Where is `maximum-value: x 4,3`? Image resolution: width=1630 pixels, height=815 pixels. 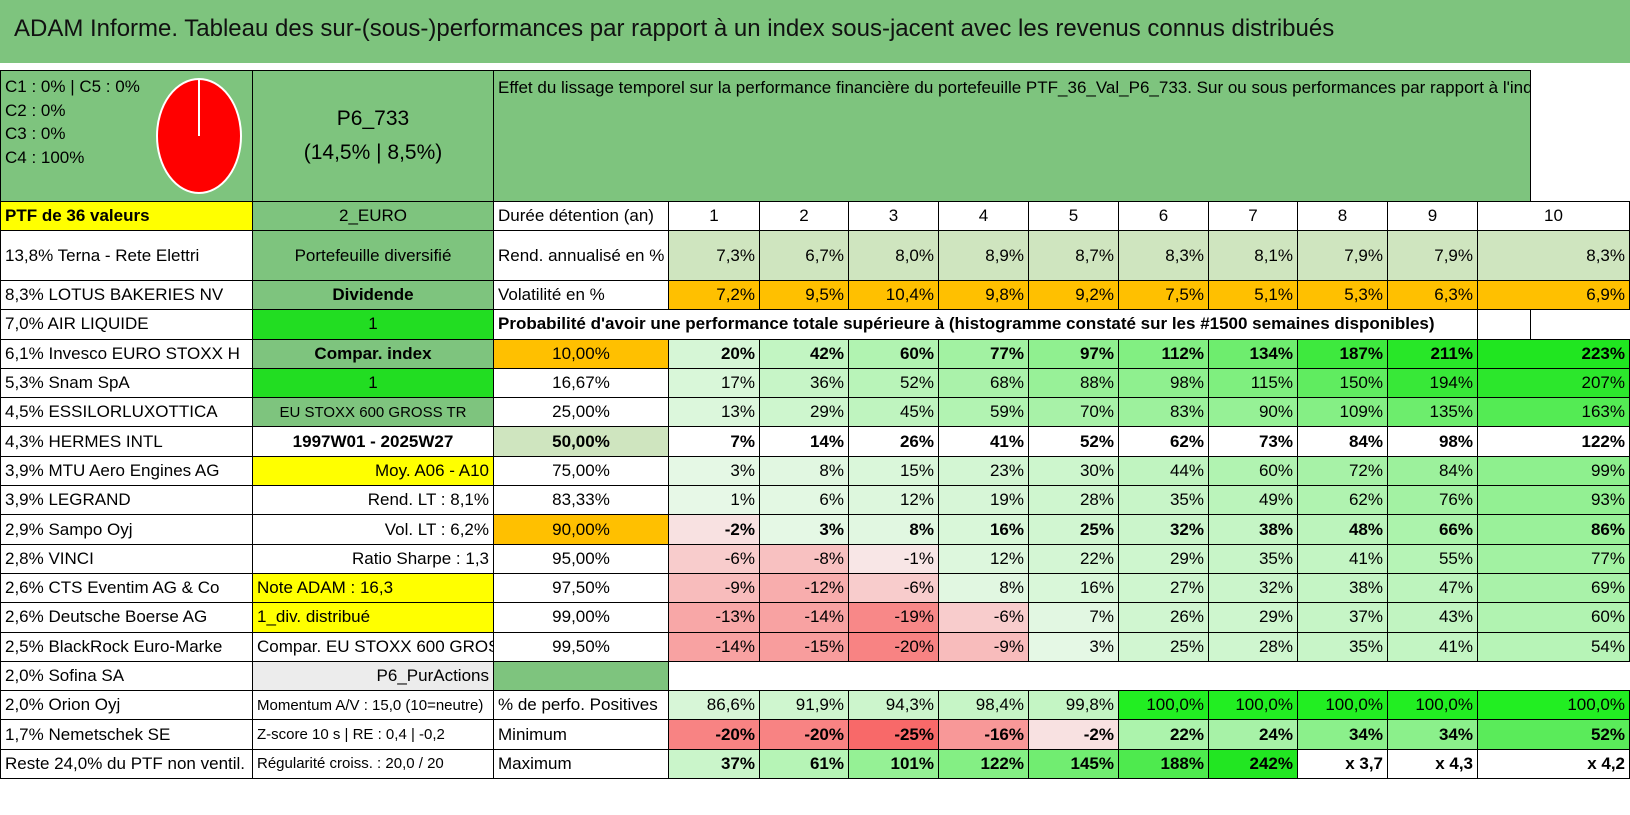
maximum-value: x 4,3 is located at coordinates (1432, 764).